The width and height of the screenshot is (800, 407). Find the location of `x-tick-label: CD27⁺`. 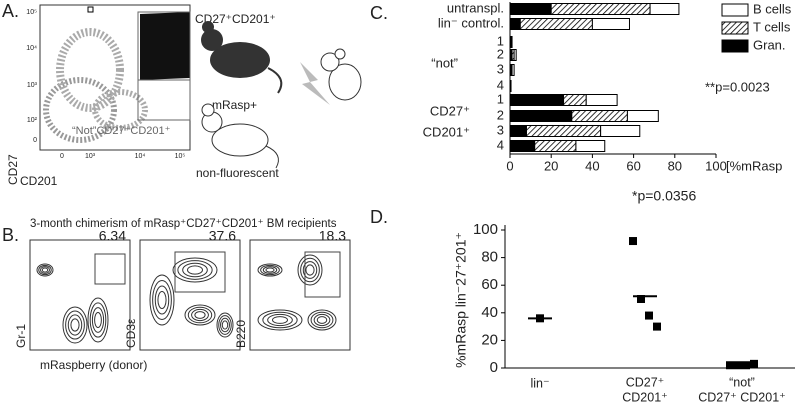

x-tick-label: CD27⁺ is located at coordinates (645, 382).